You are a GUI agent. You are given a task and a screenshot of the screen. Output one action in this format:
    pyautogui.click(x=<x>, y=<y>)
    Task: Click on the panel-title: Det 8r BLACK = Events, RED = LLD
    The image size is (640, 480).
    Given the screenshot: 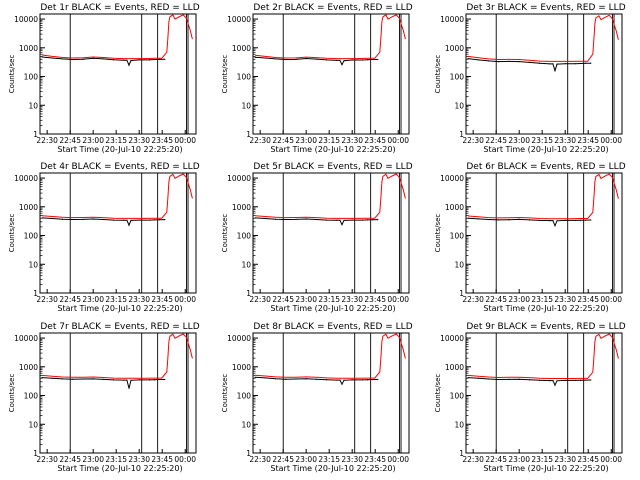 What is the action you would take?
    pyautogui.click(x=332, y=327)
    